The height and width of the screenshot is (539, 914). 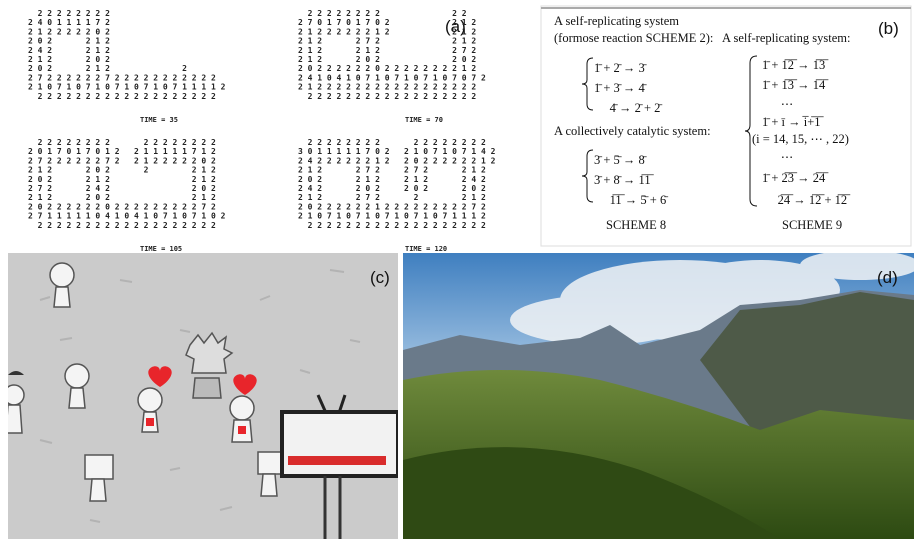 I want to click on equation: 1̄ + 2̅3̅ → 2̅4̅, so click(x=795, y=178).